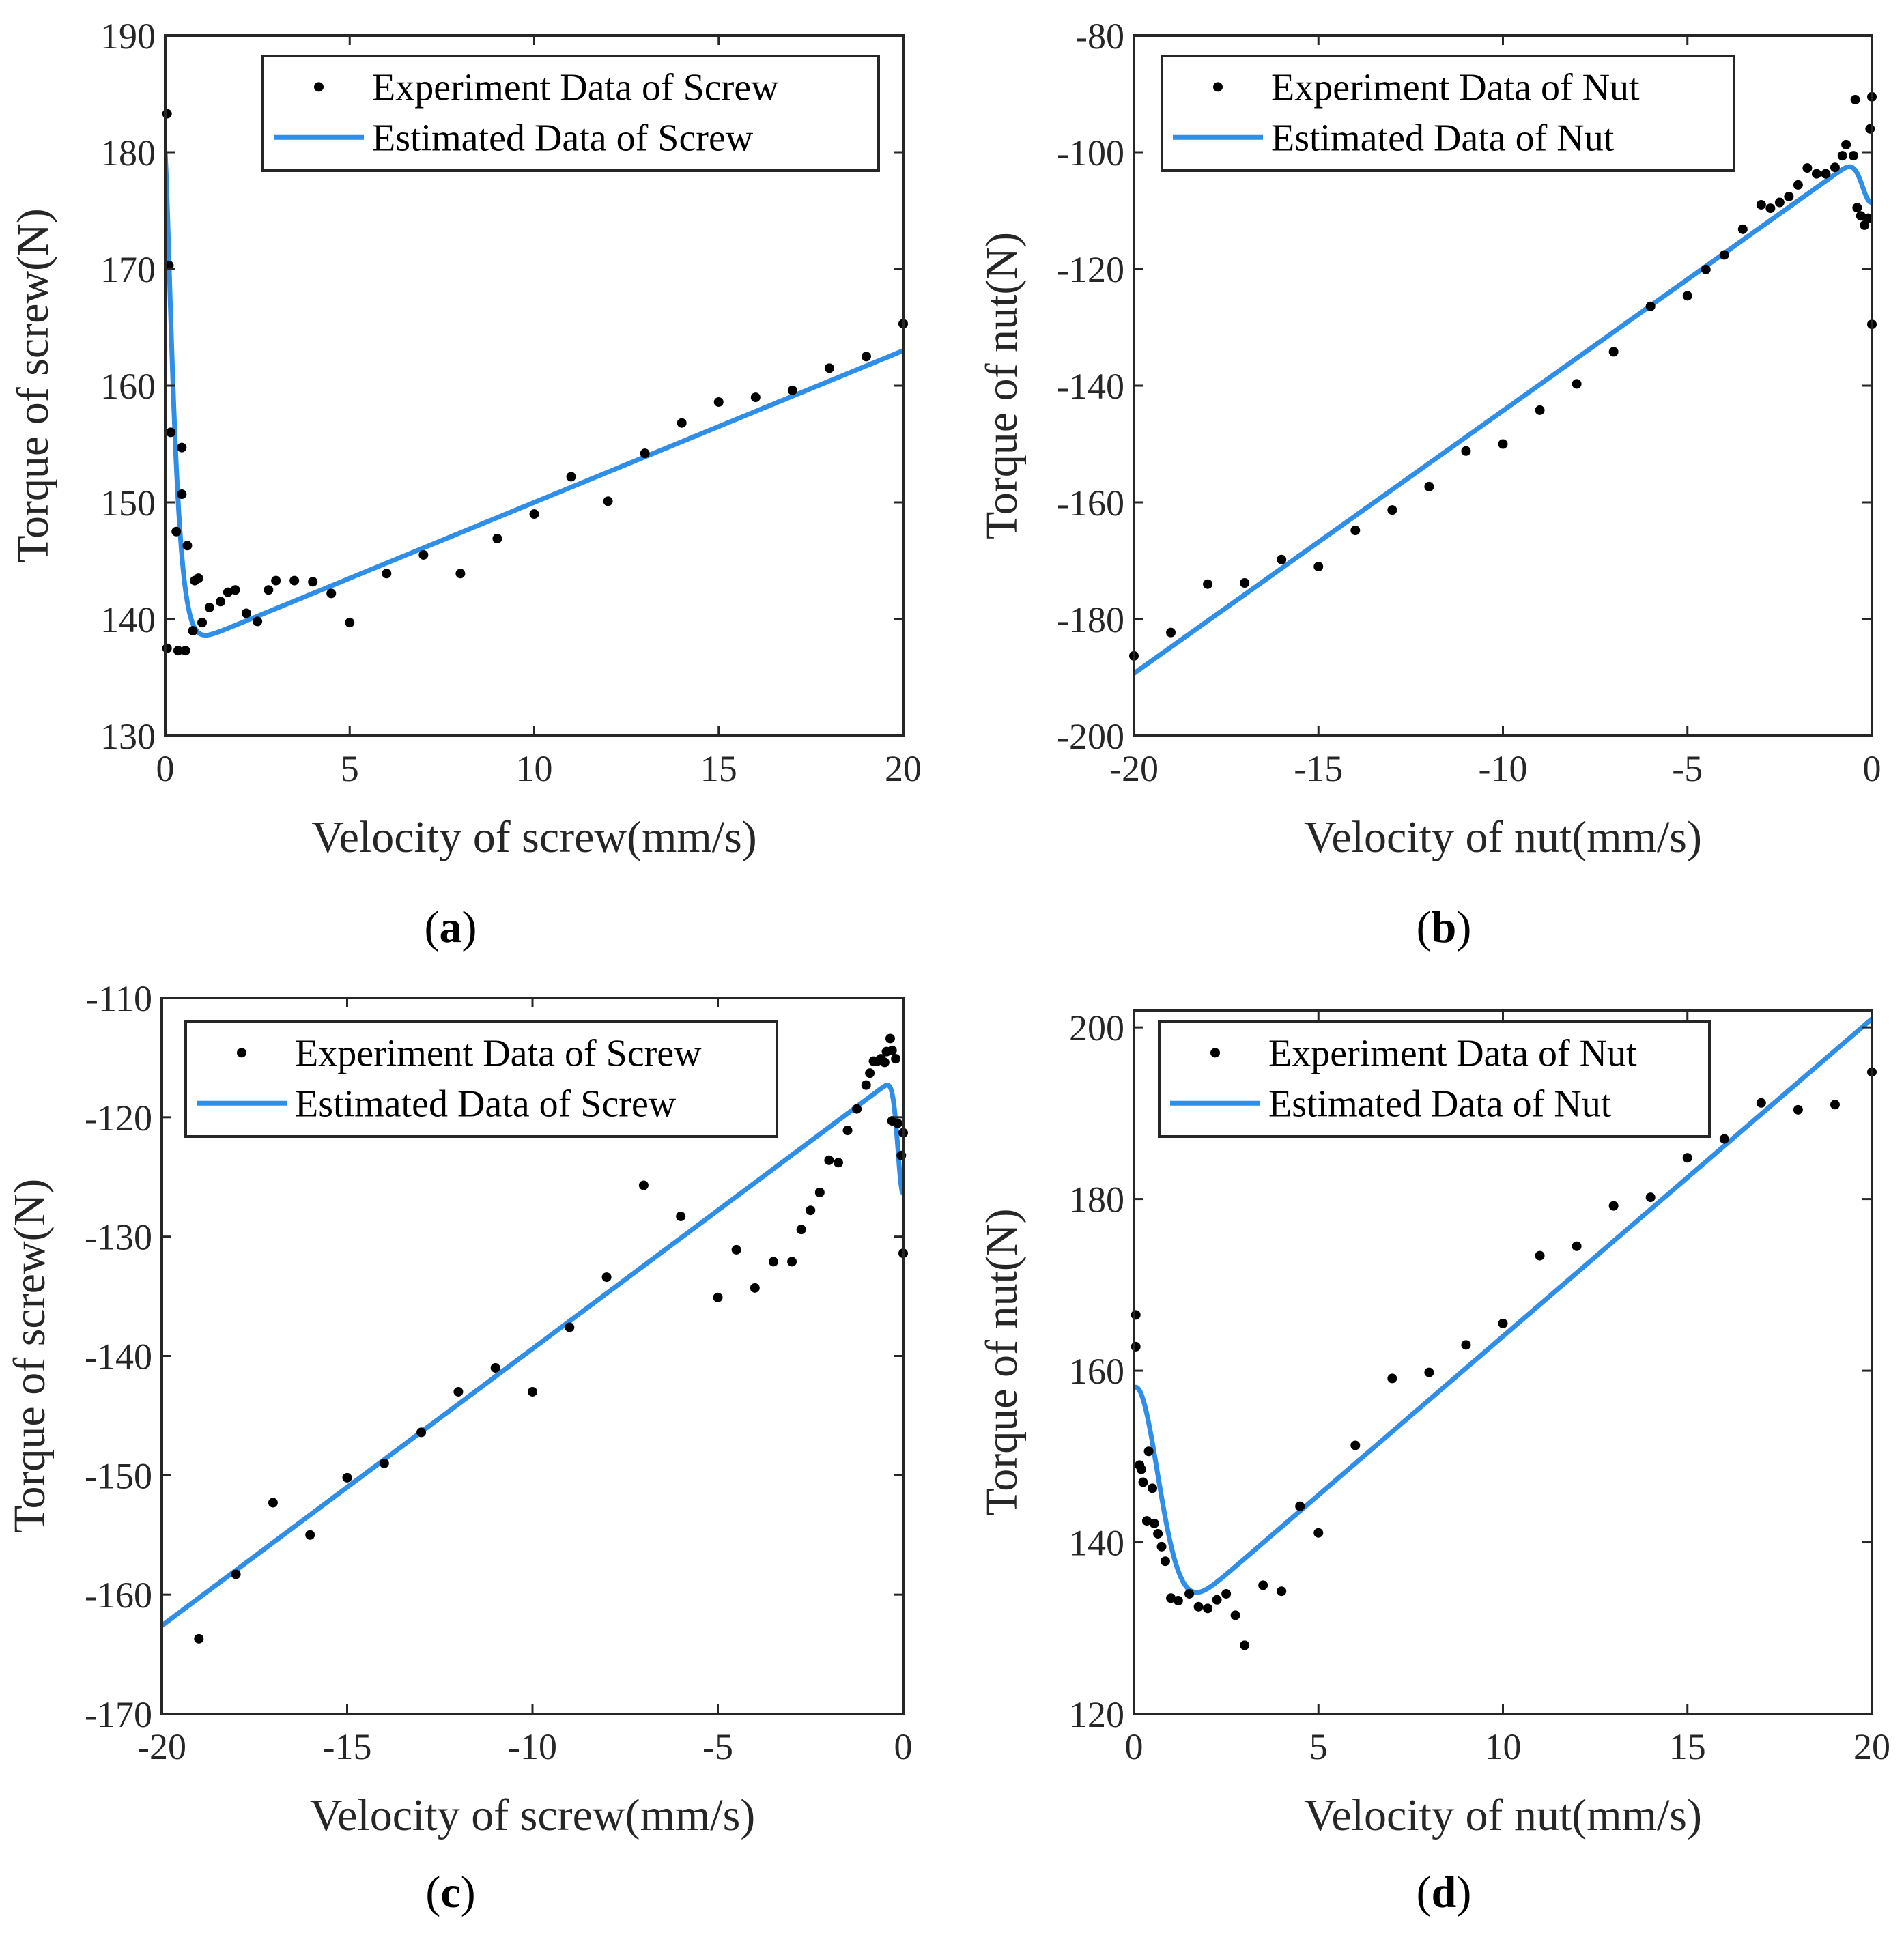 The height and width of the screenshot is (1944, 1904). Describe the element at coordinates (1440, 1104) in the screenshot. I see `legend-label-estimated: Estimated Data of Nut` at that location.